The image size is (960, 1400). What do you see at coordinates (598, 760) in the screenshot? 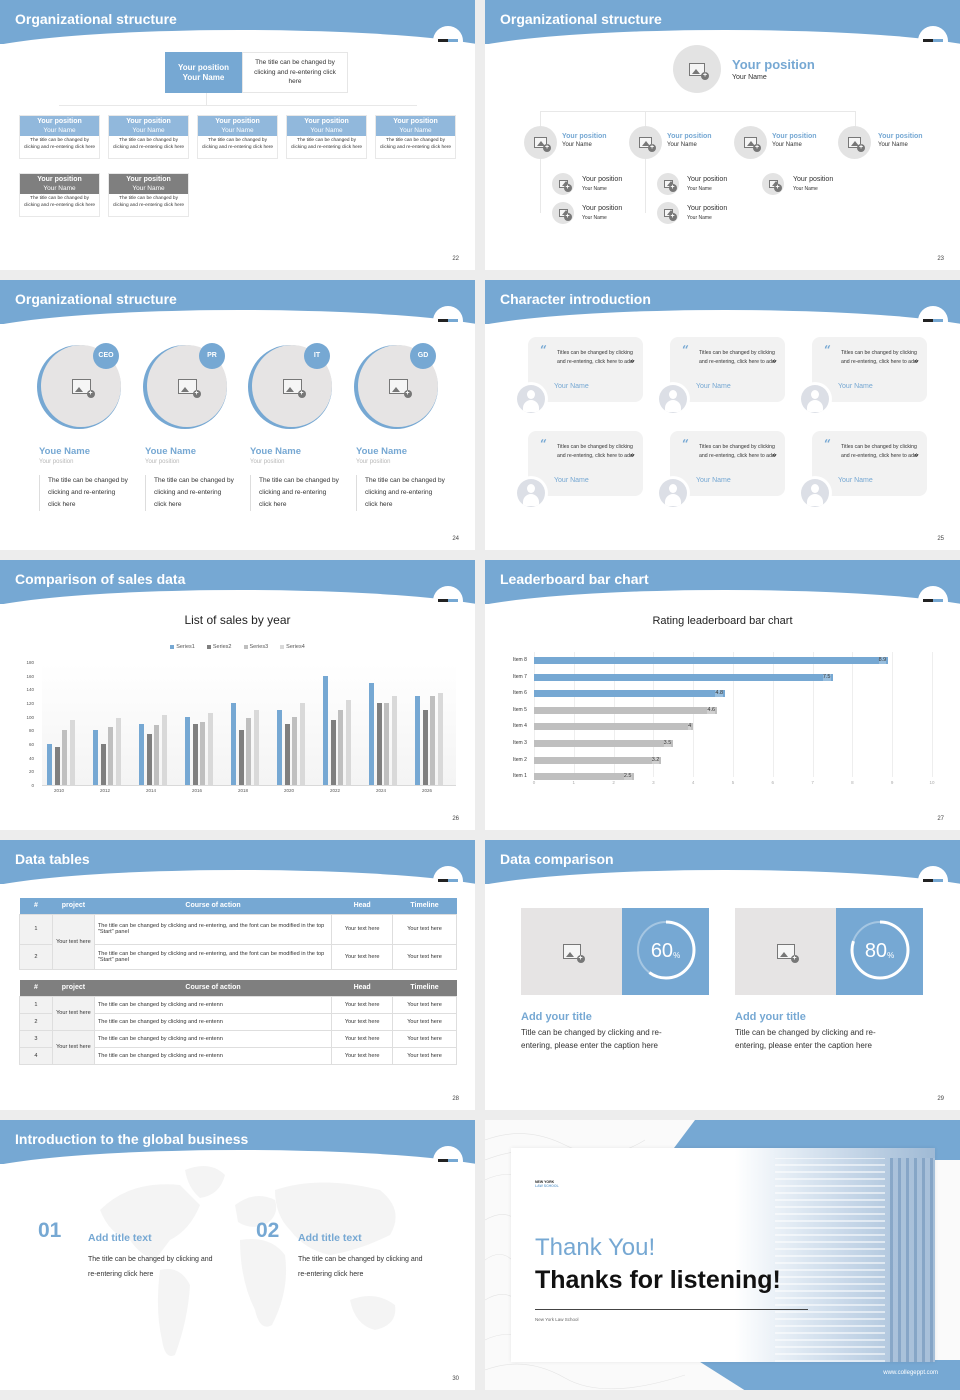
I see `chart-bar: 3.2` at bounding box center [598, 760].